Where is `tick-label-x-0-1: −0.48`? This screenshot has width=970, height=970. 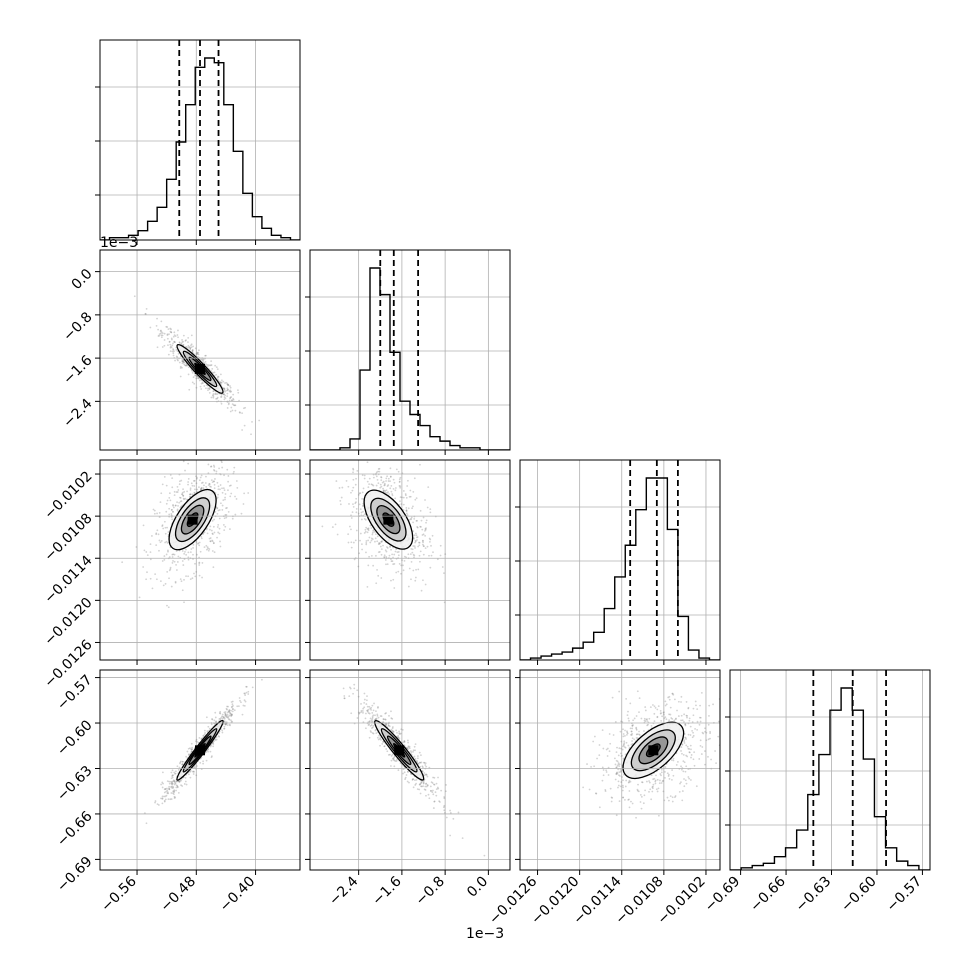
tick-label-x-0-1: −0.48 is located at coordinates (178, 895).